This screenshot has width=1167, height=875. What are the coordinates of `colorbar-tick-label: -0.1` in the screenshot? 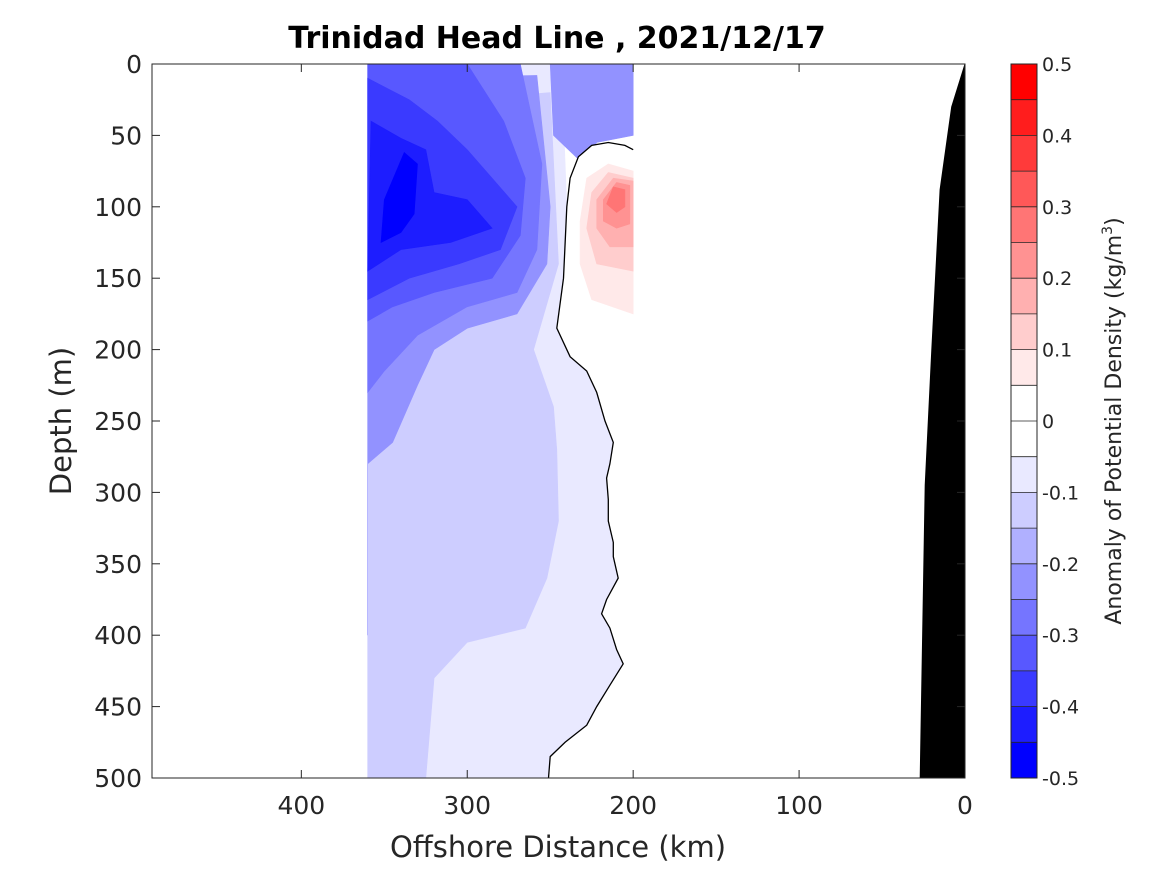 It's located at (1060, 493).